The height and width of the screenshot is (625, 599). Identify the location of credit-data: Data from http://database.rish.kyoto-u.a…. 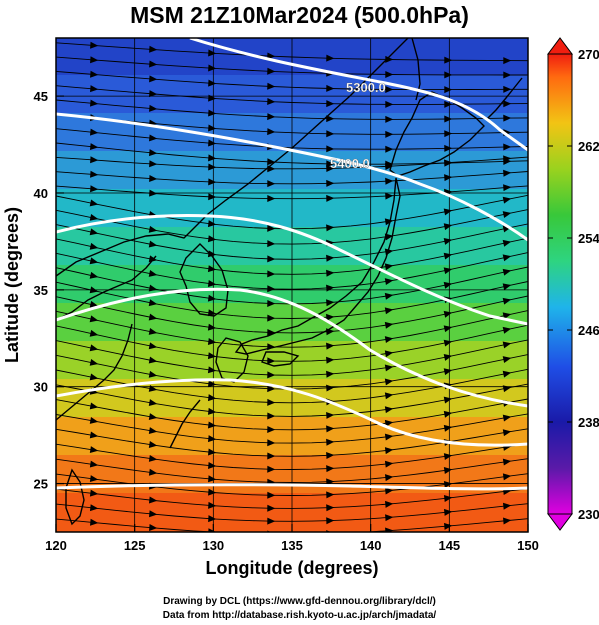
(299, 615).